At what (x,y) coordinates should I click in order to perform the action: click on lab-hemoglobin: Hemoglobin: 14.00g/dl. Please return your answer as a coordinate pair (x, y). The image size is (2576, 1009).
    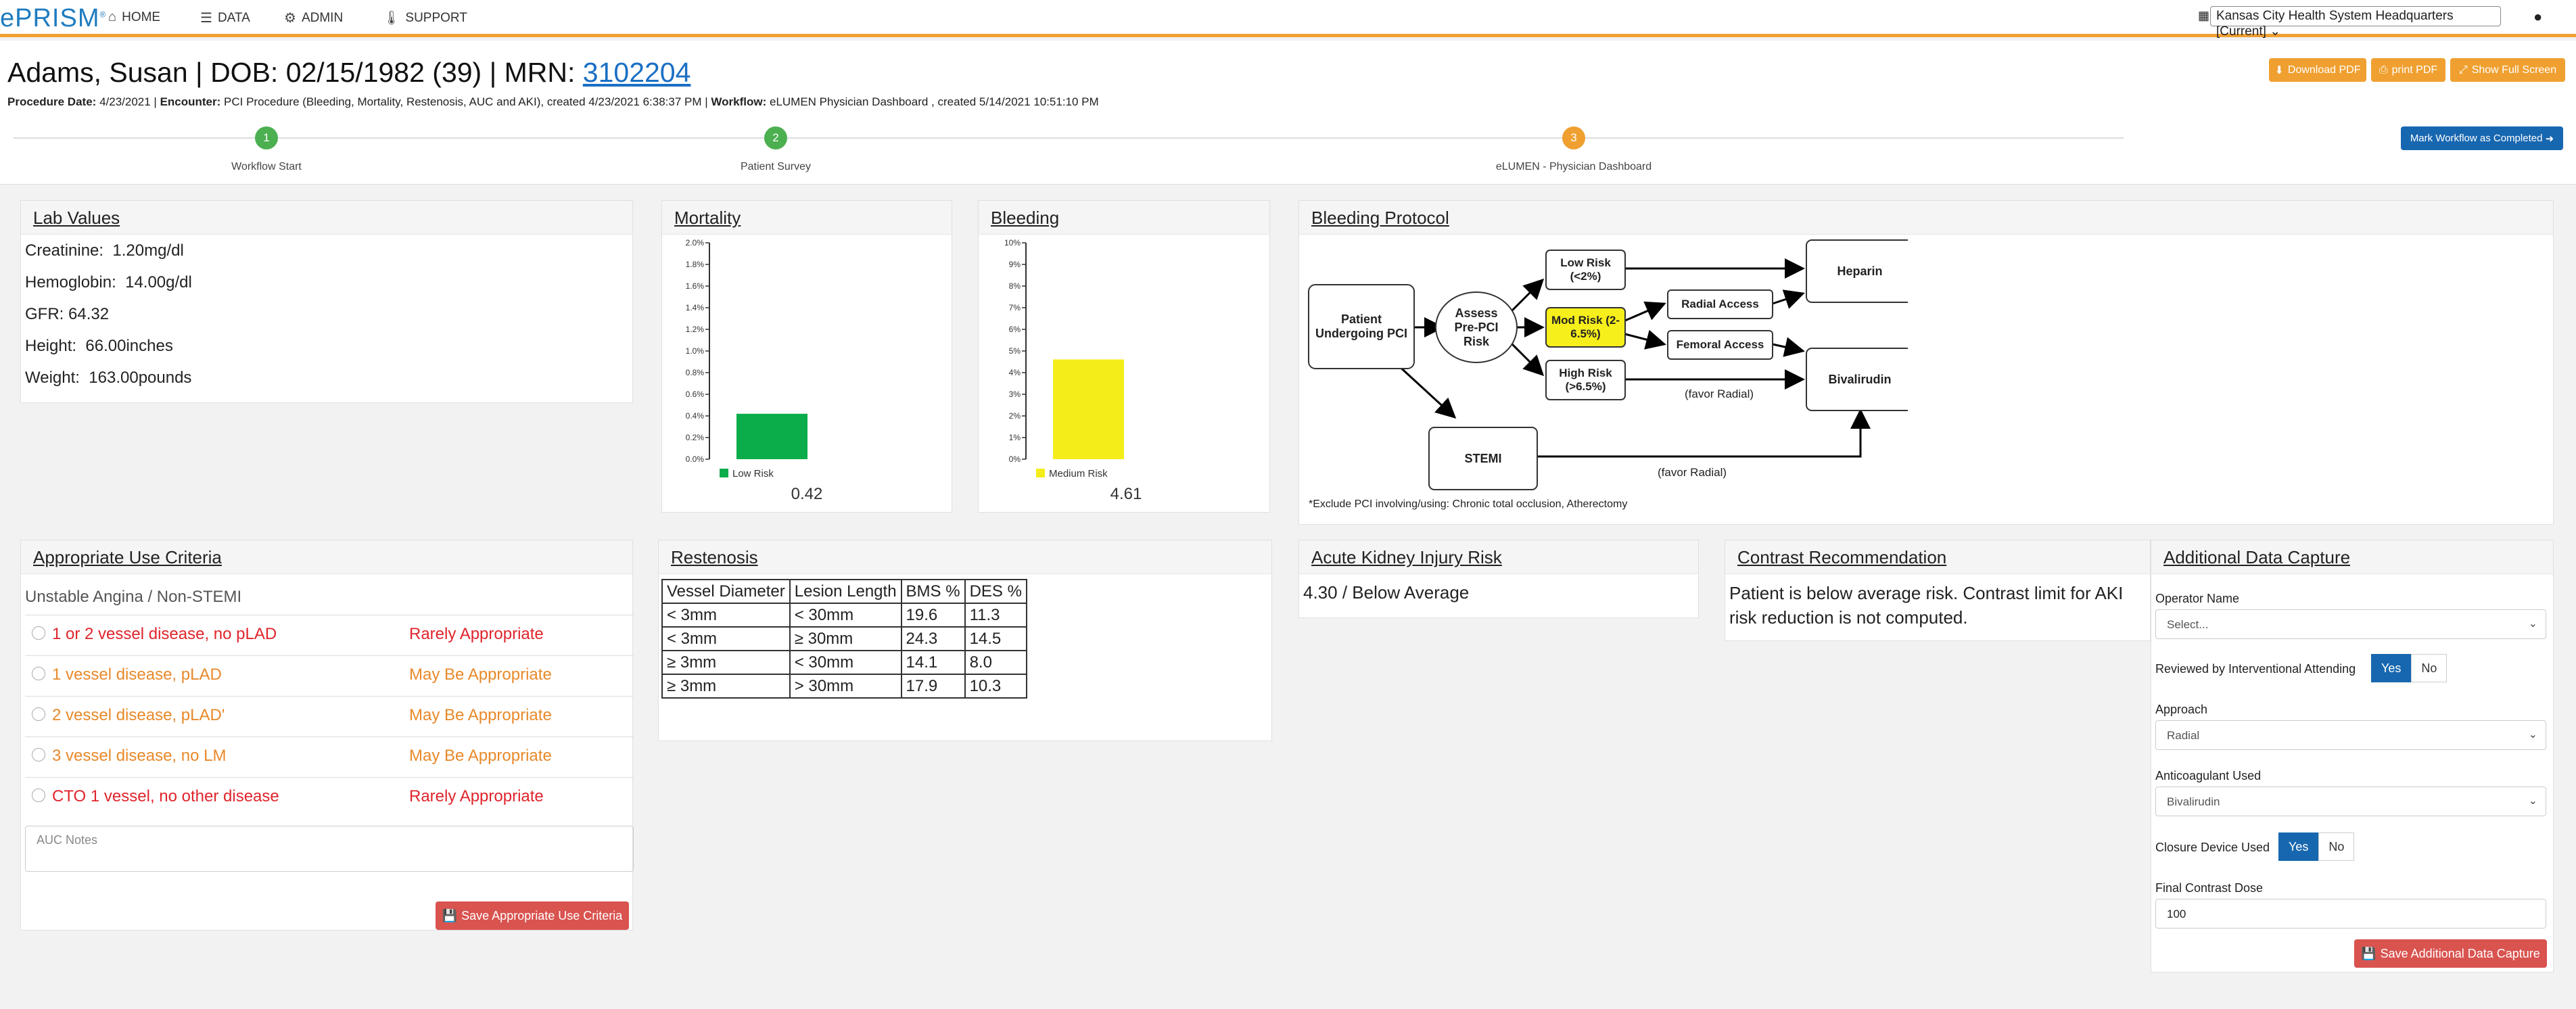
    Looking at the image, I should click on (108, 282).